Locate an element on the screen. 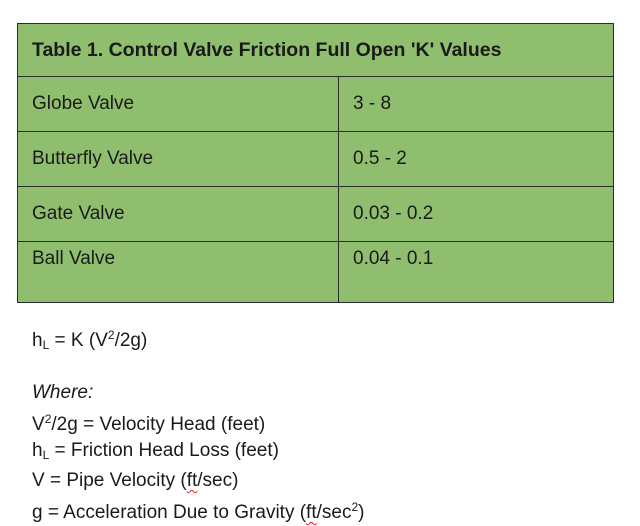 Image resolution: width=640 pixels, height=526 pixels. legend-text: /sec is located at coordinates (334, 512).